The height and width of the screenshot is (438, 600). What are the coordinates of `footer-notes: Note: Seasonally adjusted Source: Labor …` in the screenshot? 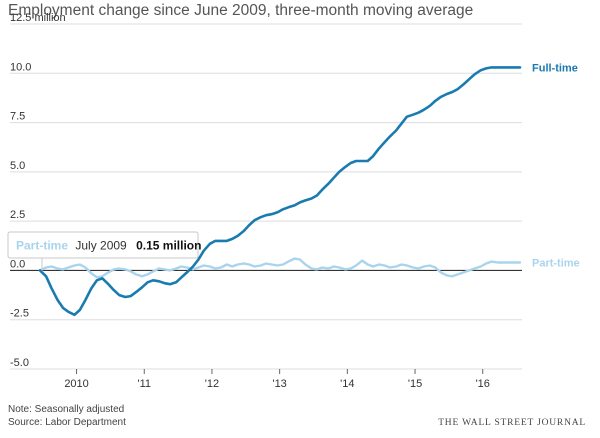 It's located at (67, 416).